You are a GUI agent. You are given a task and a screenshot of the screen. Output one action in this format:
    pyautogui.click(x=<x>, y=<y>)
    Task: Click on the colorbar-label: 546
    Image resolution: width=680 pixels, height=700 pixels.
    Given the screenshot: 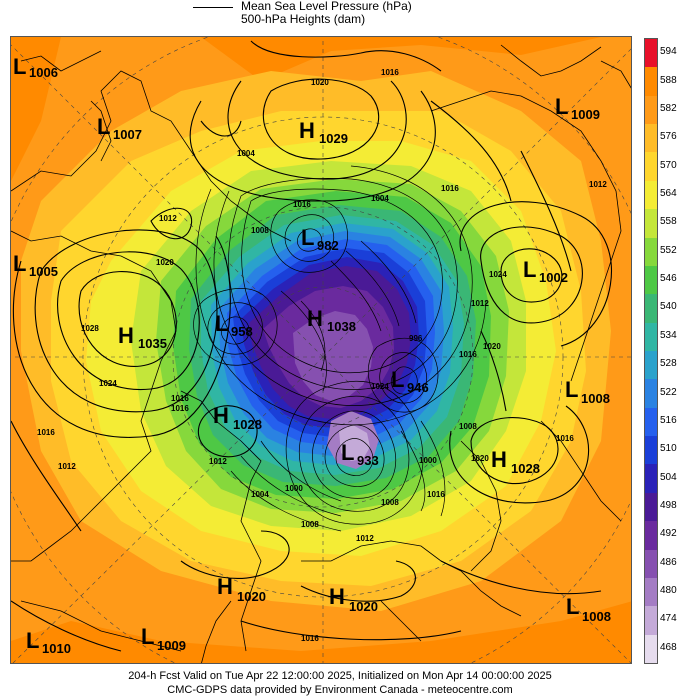 What is the action you would take?
    pyautogui.click(x=668, y=279)
    